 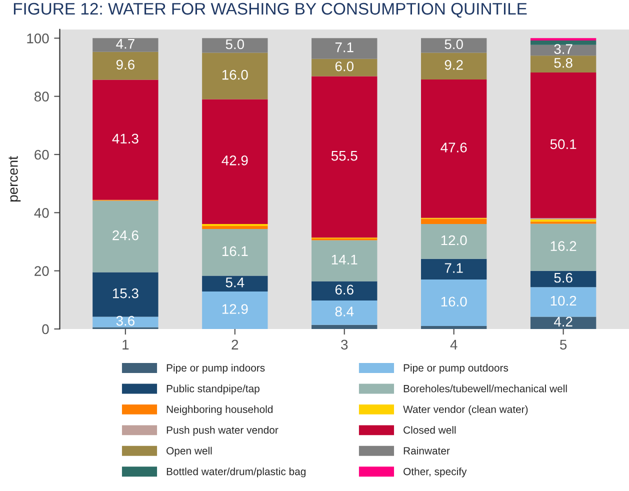 I want to click on data-label: 41.3, so click(x=125, y=139).